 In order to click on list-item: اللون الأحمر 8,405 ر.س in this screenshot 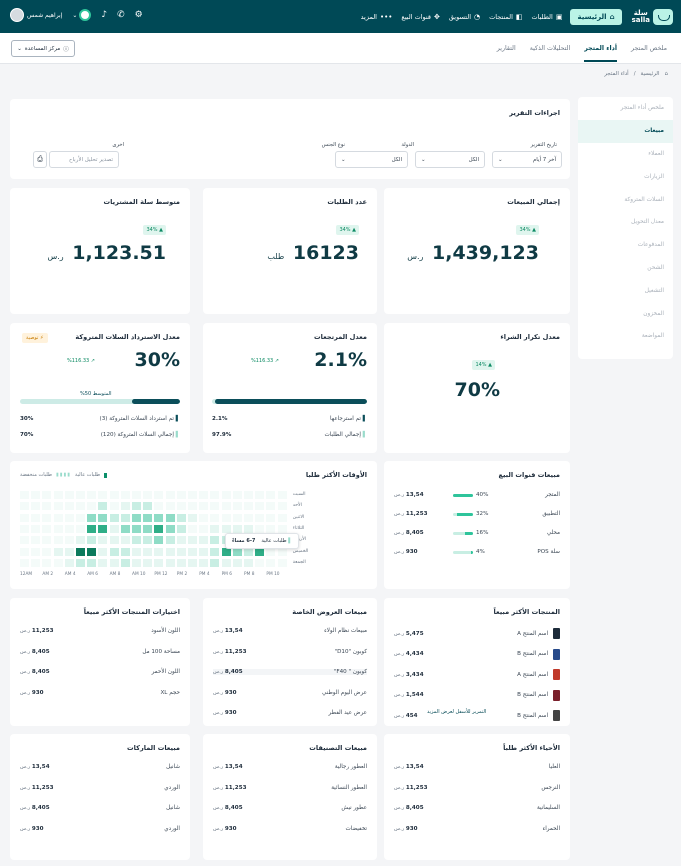, I will do `click(100, 672)`.